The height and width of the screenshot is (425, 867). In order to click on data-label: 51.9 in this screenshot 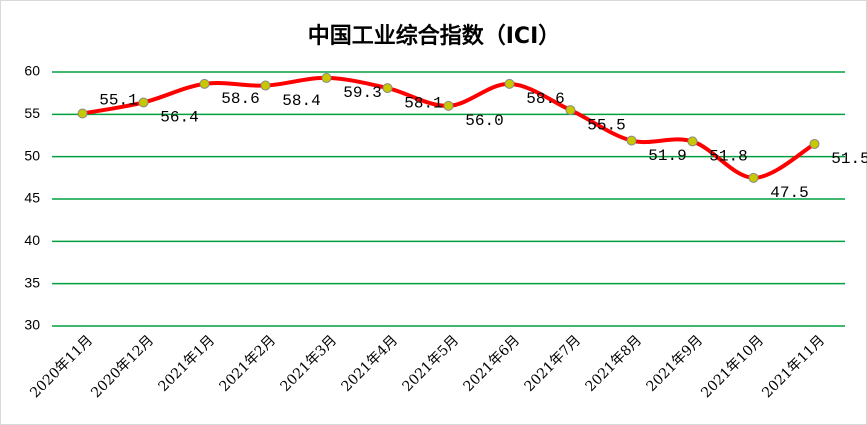, I will do `click(667, 156)`.